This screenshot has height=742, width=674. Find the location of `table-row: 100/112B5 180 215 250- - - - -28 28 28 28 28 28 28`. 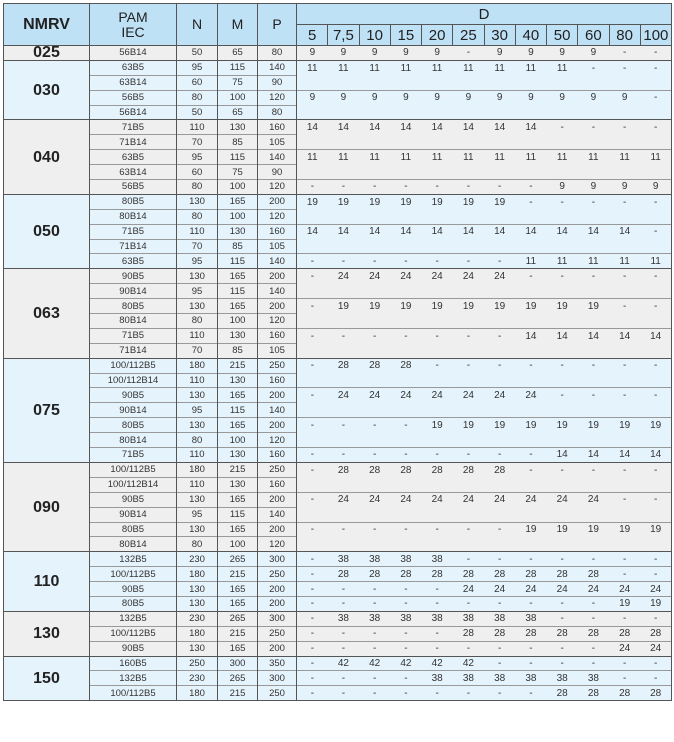

table-row: 100/112B5 180 215 250- - - - -28 28 28 28 28 28 28 is located at coordinates (338, 633).